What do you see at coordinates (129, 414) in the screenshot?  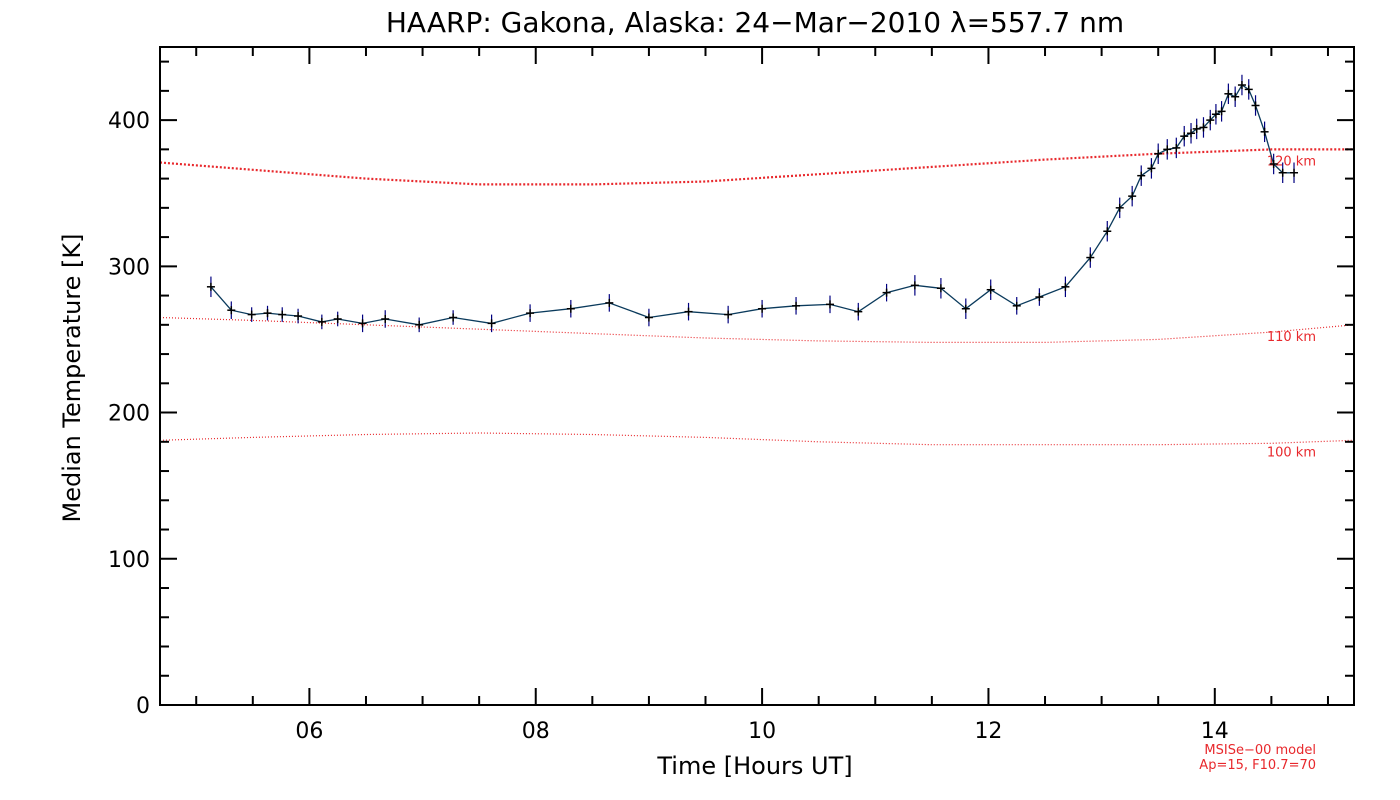 I see `y-tick-label: 200` at bounding box center [129, 414].